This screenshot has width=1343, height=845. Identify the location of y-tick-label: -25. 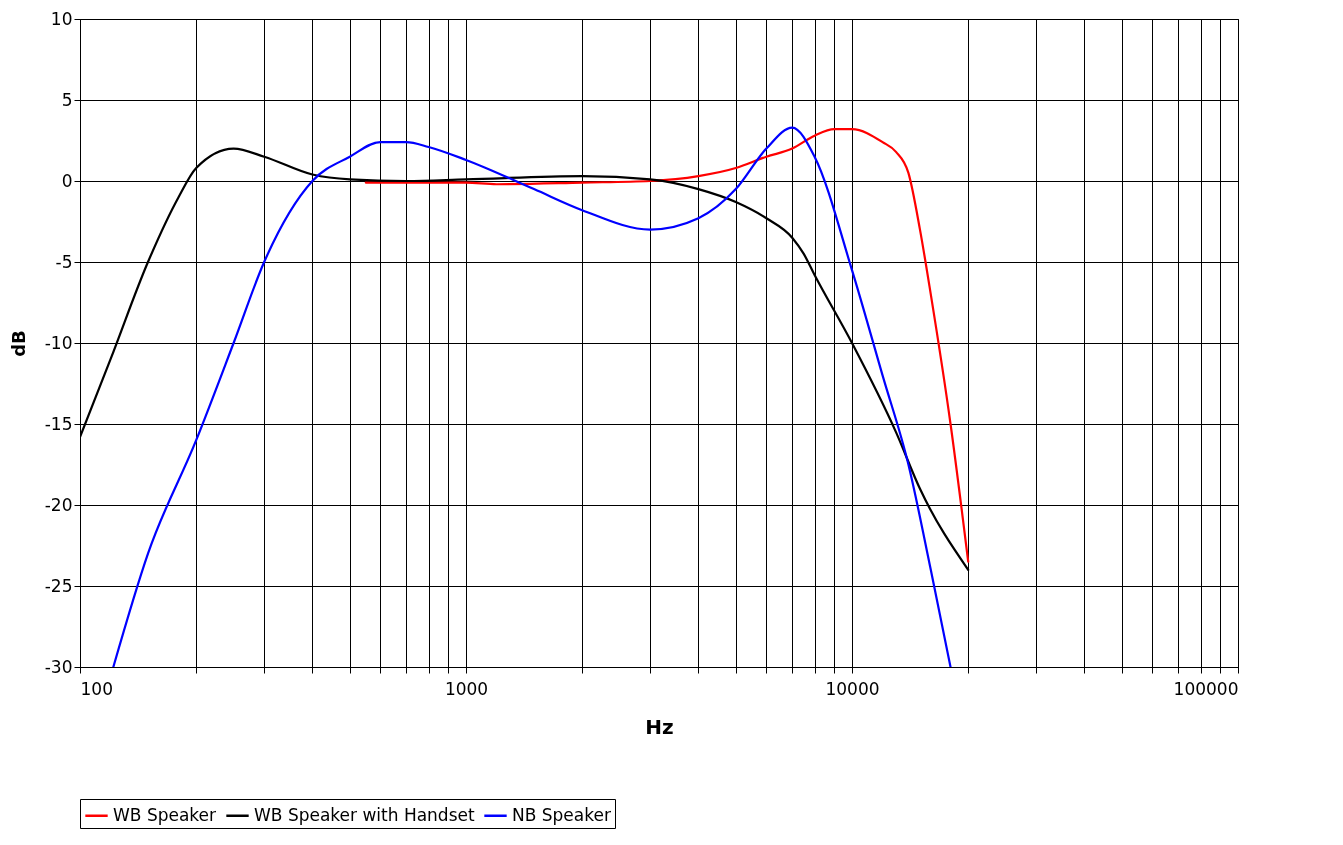
(58, 585).